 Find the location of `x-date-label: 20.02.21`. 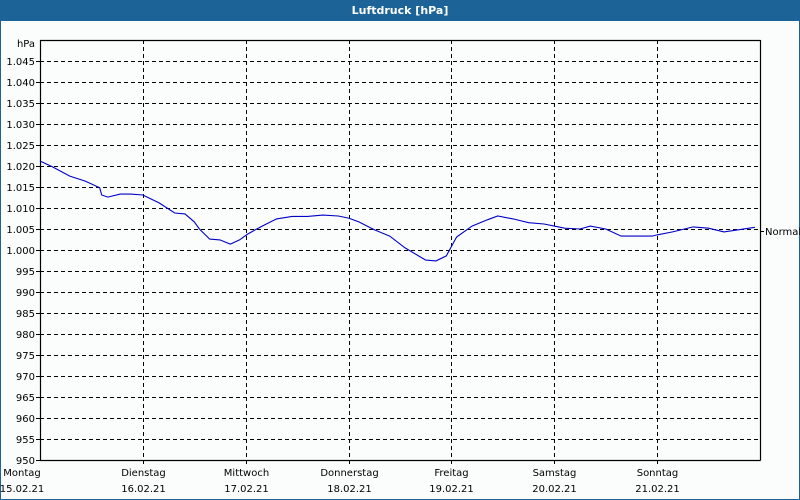

x-date-label: 20.02.21 is located at coordinates (554, 489).